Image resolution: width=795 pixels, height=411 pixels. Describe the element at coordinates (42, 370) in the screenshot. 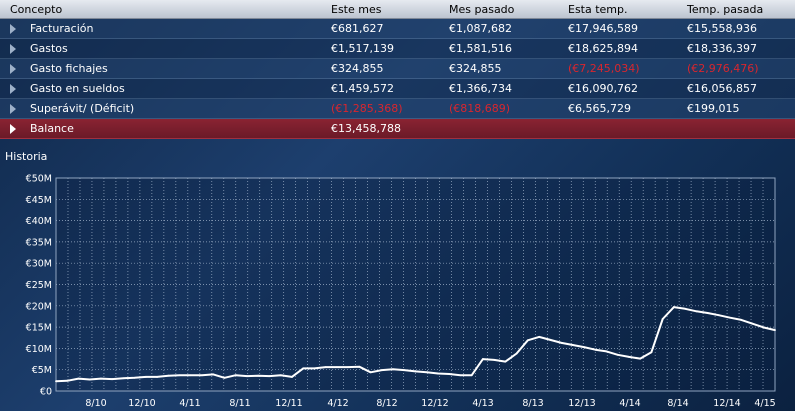

I see `y-tick-label: €5M` at that location.